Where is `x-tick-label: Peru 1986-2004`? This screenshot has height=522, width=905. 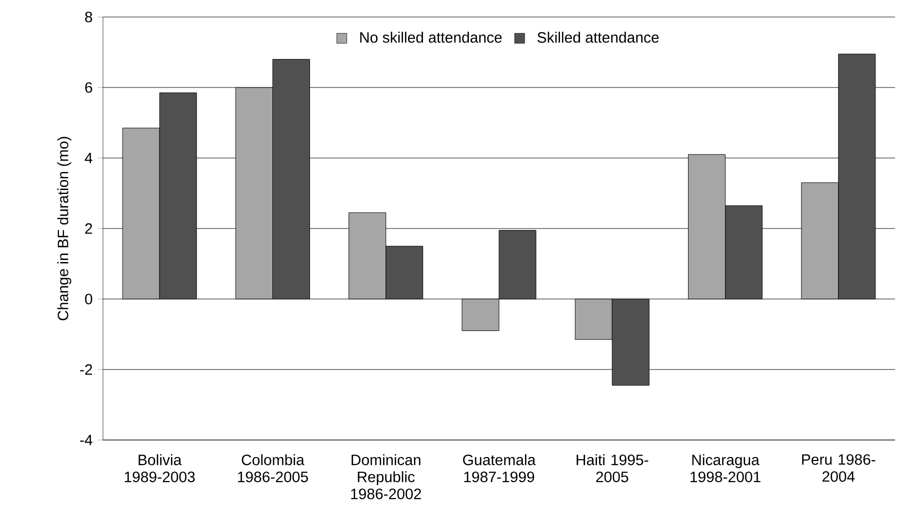 x-tick-label: Peru 1986-2004 is located at coordinates (839, 468).